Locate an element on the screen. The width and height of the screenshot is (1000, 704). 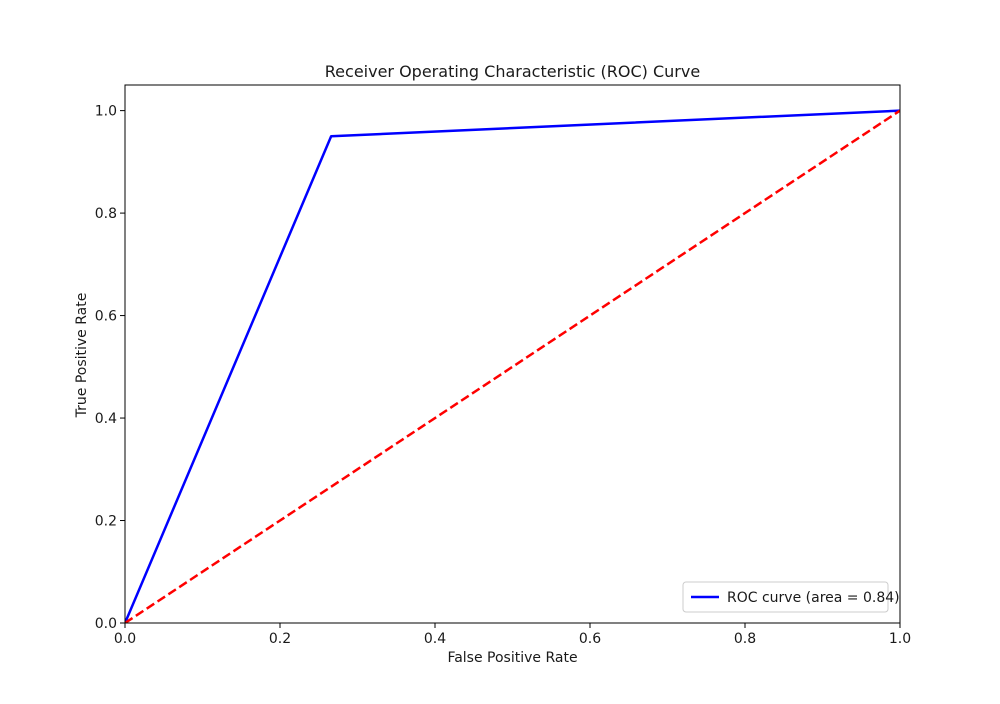
x-axis-label: False Positive Rate is located at coordinates (512, 658).